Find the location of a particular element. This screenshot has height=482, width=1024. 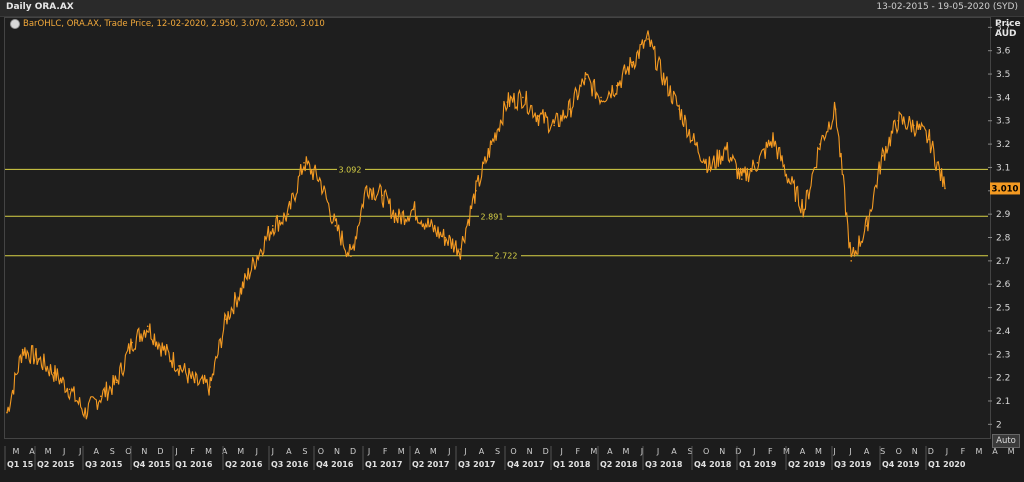

x-quarter-label: Q3 2018 is located at coordinates (664, 464).